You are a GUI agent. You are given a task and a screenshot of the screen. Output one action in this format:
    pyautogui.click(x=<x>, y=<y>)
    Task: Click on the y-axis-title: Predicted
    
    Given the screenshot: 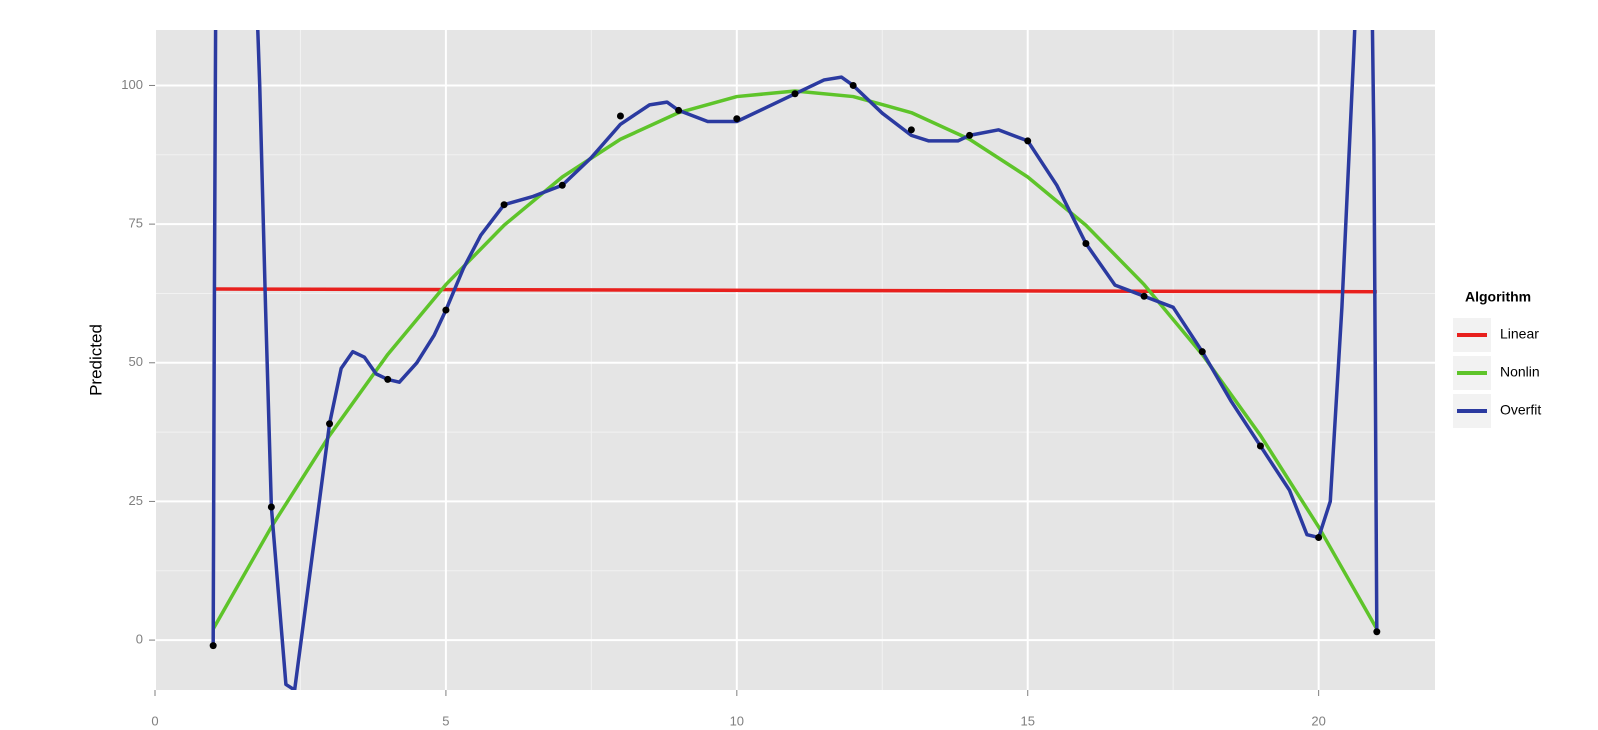 What is the action you would take?
    pyautogui.click(x=95, y=360)
    